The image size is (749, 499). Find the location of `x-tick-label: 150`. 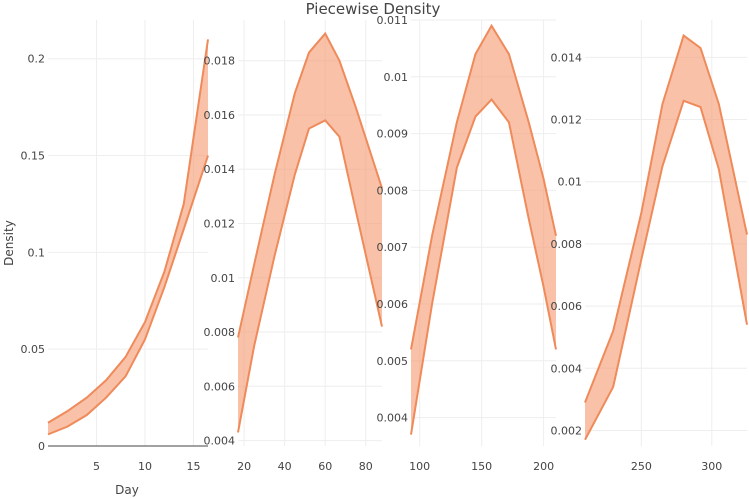

x-tick-label: 150 is located at coordinates (481, 466).